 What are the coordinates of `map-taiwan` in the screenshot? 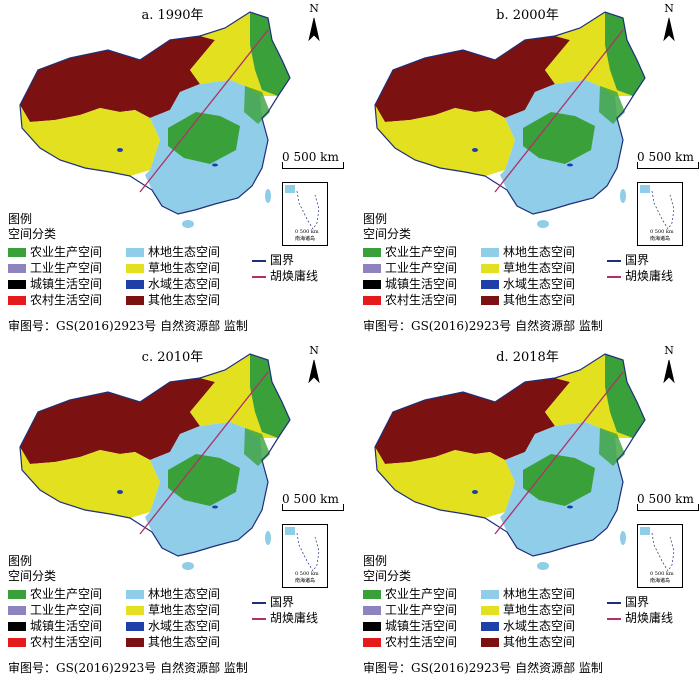 It's located at (623, 538).